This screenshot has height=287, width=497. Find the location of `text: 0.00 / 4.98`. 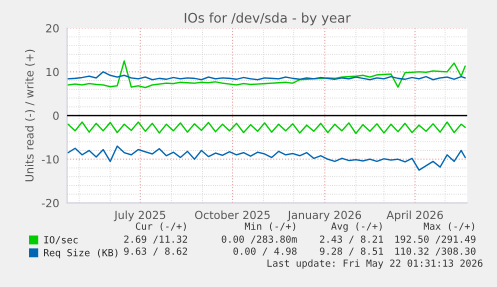

text: 0.00 / 4.98 is located at coordinates (265, 251).